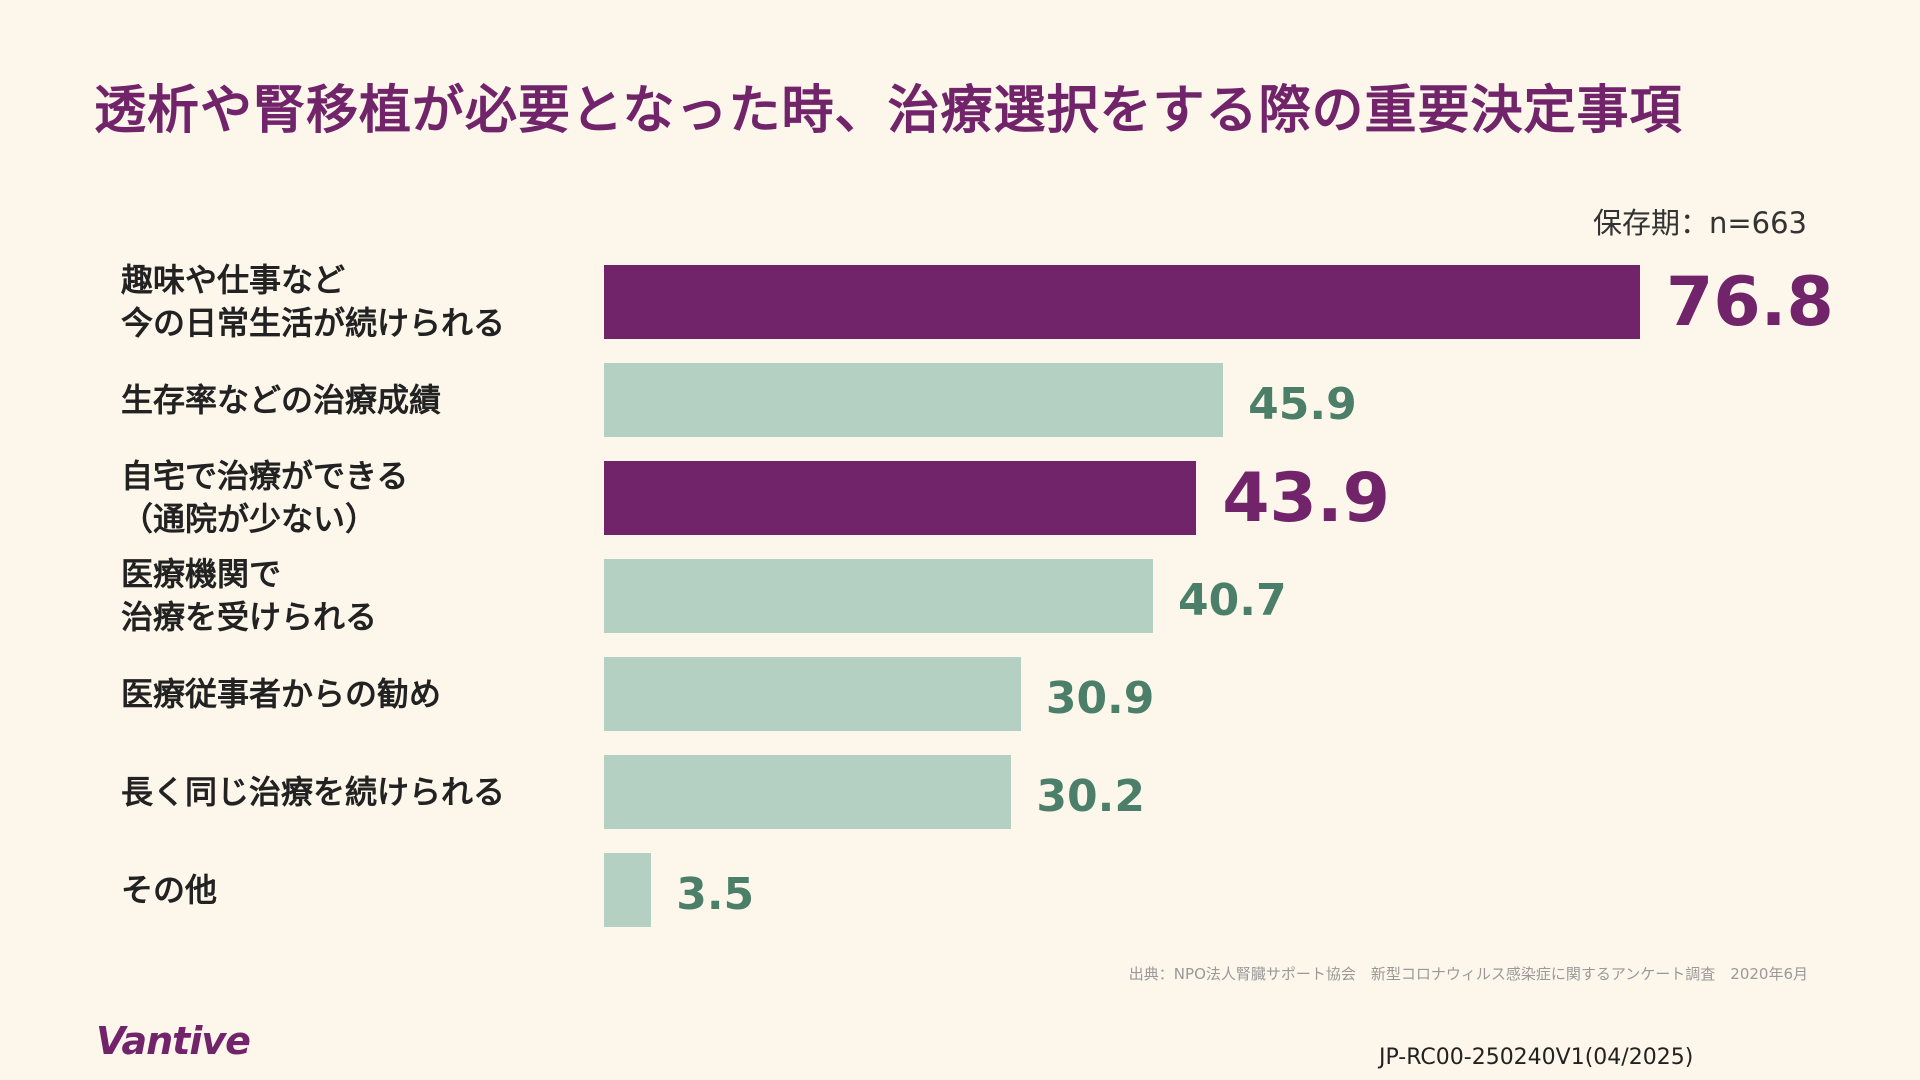 This screenshot has width=1920, height=1080. I want to click on category-label: 自宅で治療ができる （通院が少ない）, so click(265, 497).